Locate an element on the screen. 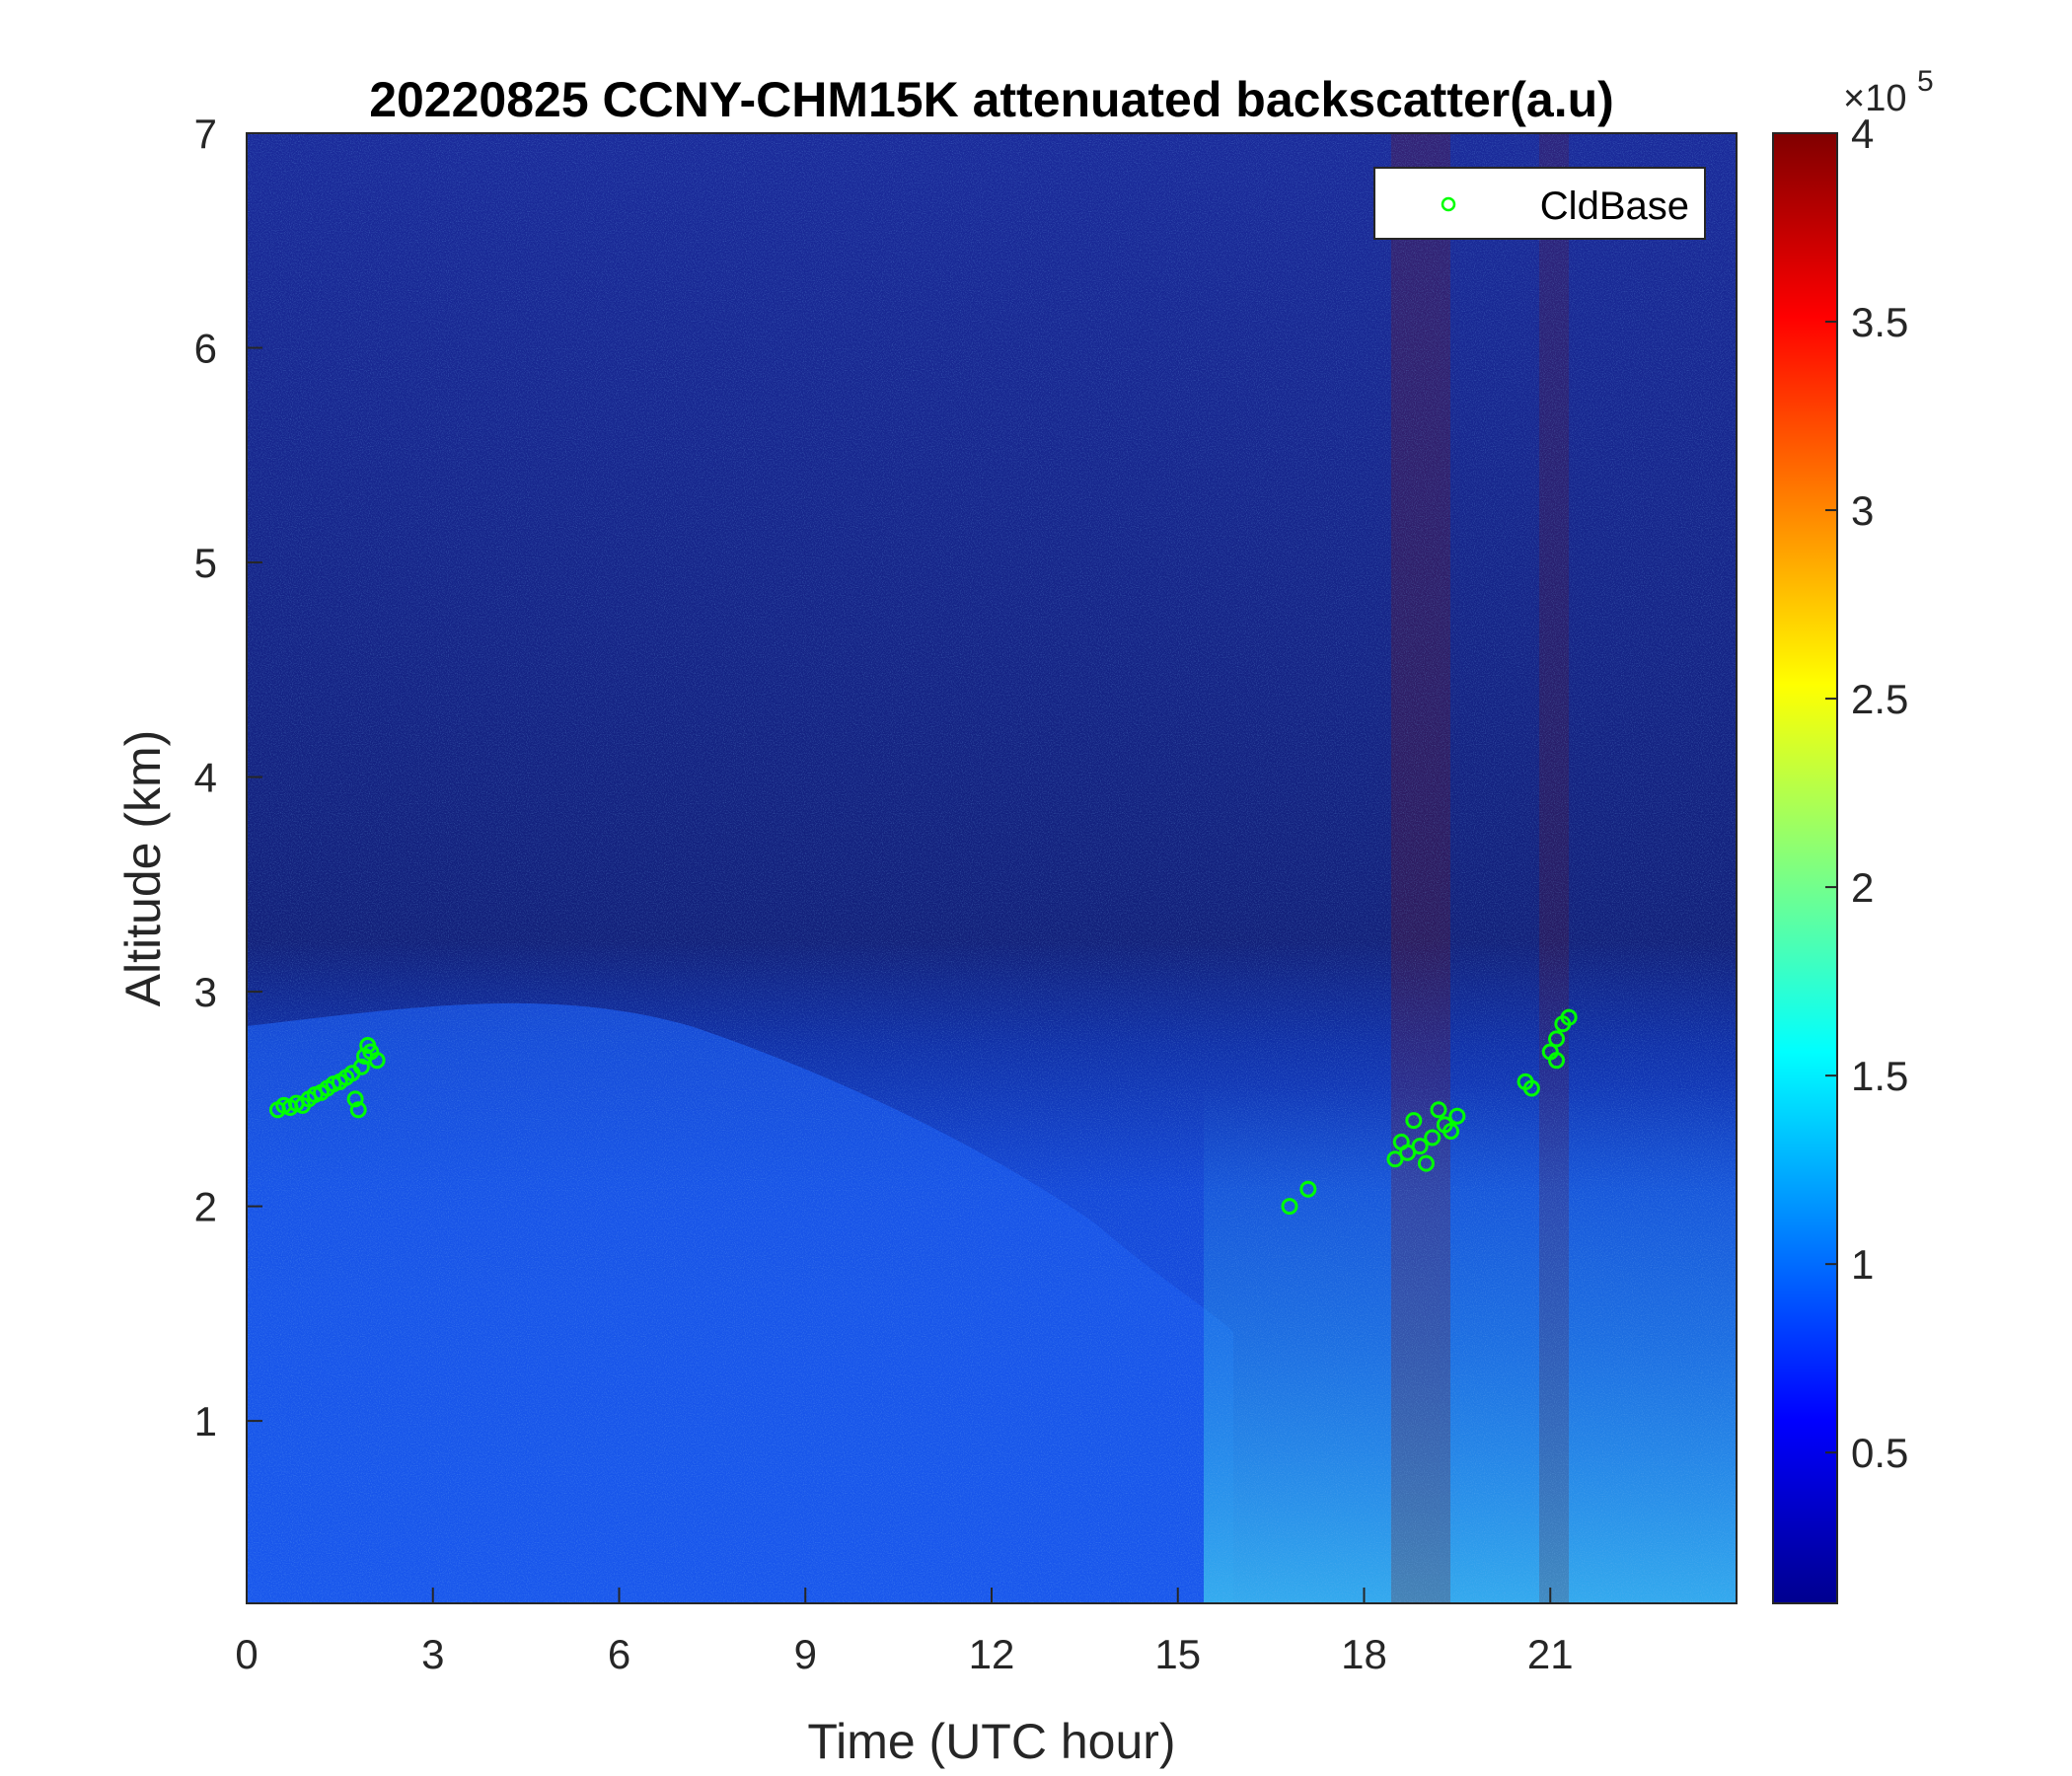  legend-box is located at coordinates (1540, 204).